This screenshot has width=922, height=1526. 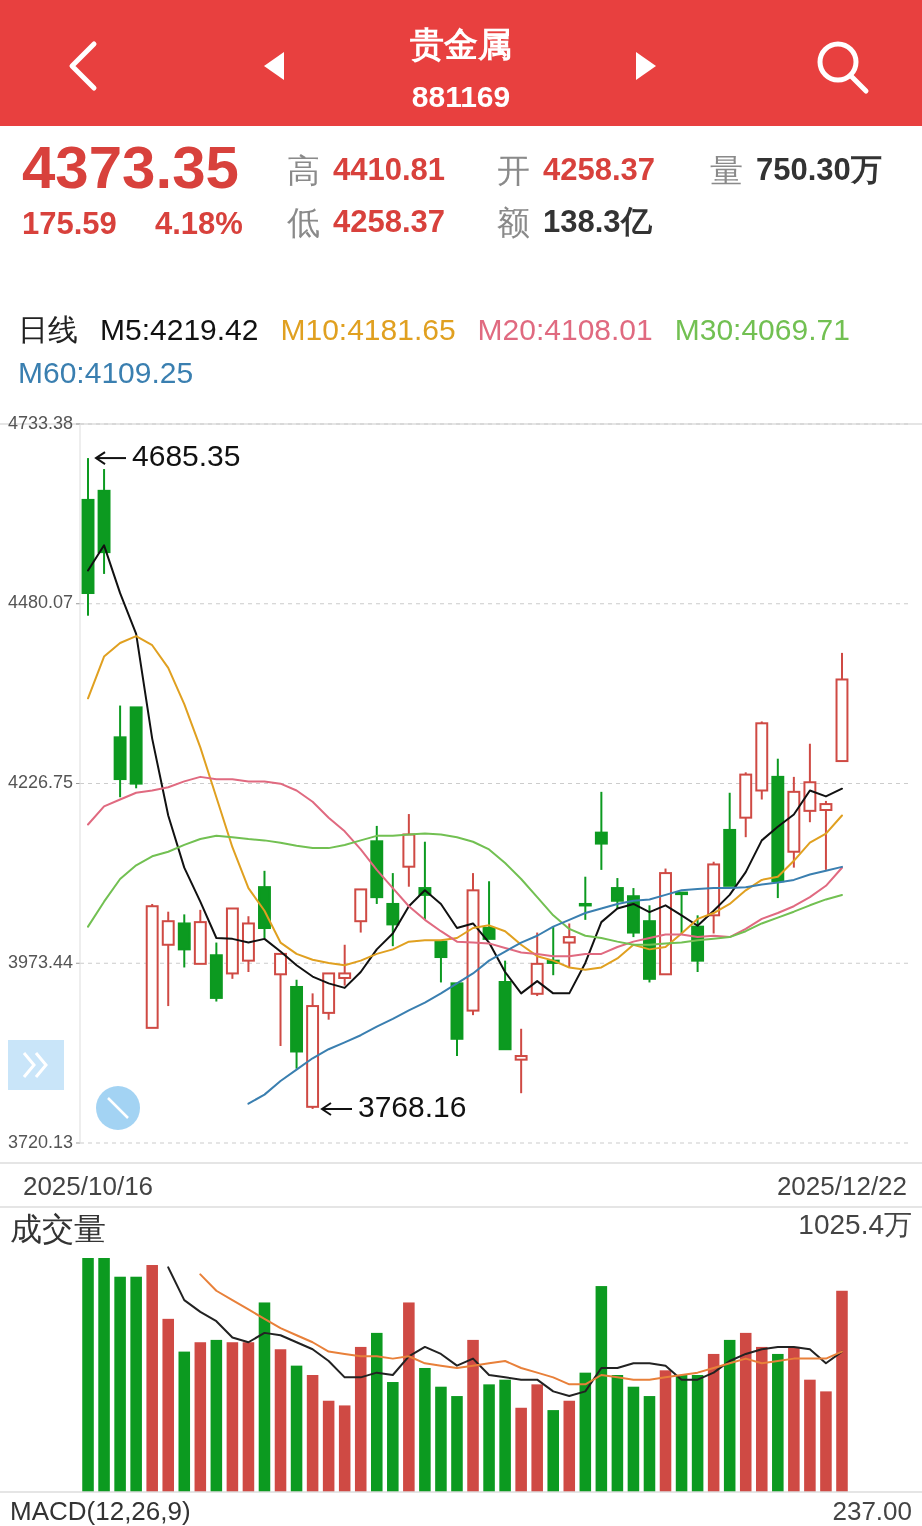 What do you see at coordinates (179, 329) in the screenshot?
I see `text: M5:4219.42` at bounding box center [179, 329].